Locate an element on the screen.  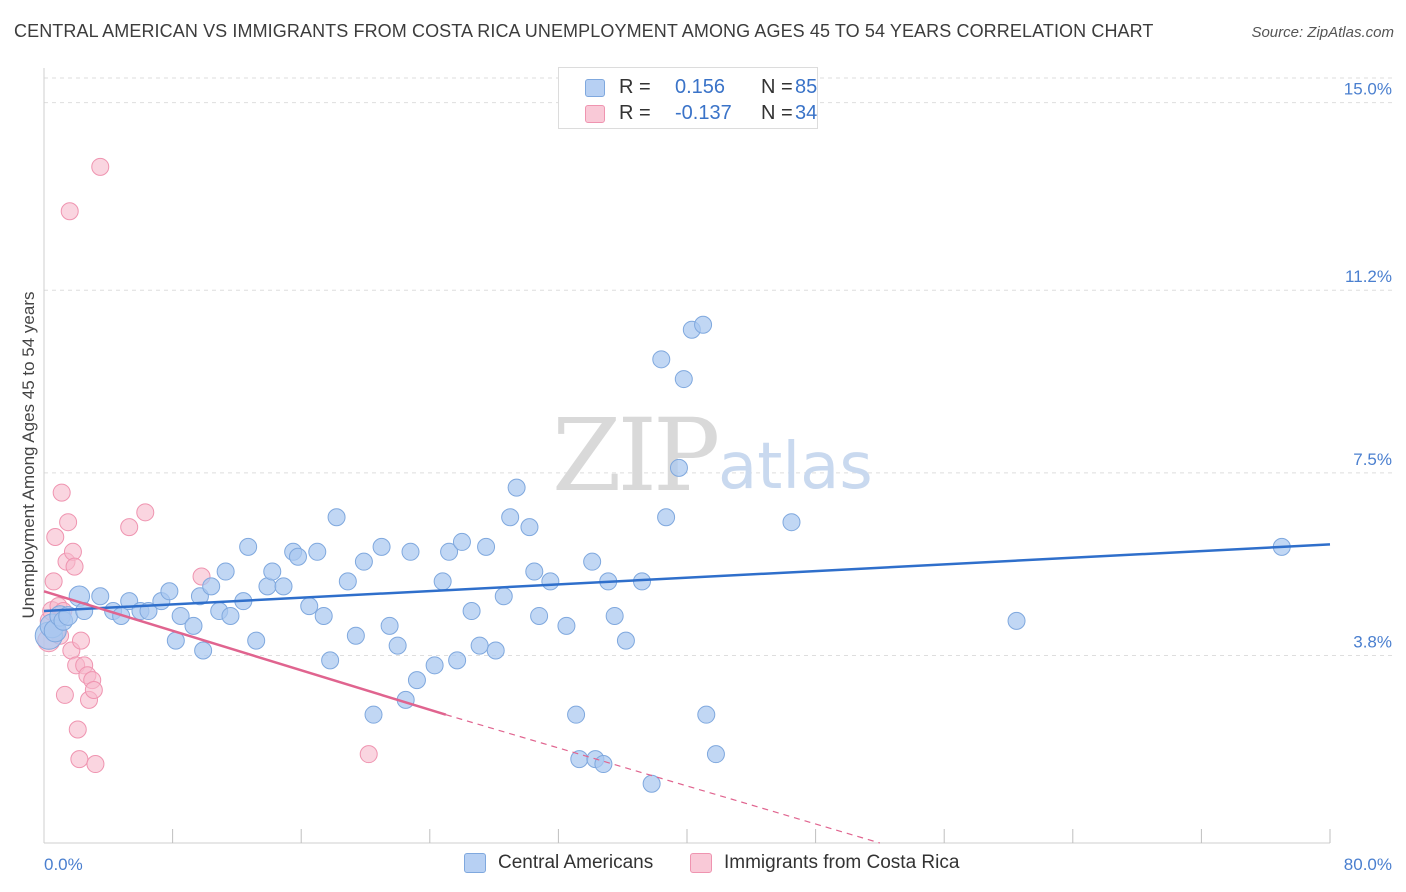
x-tick-label: 0.0% is located at coordinates (63, 864).